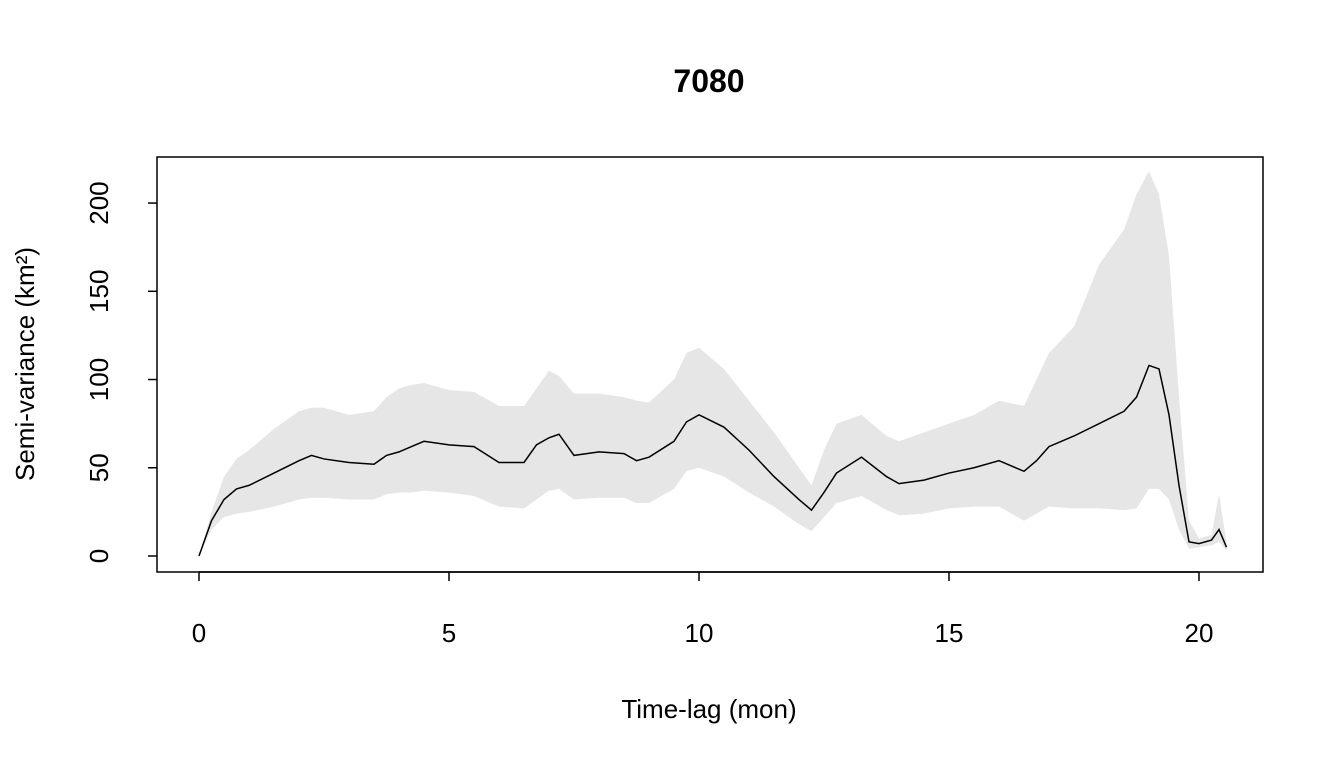 This screenshot has height=773, width=1344. I want to click on x-tick-label: 15, so click(949, 633).